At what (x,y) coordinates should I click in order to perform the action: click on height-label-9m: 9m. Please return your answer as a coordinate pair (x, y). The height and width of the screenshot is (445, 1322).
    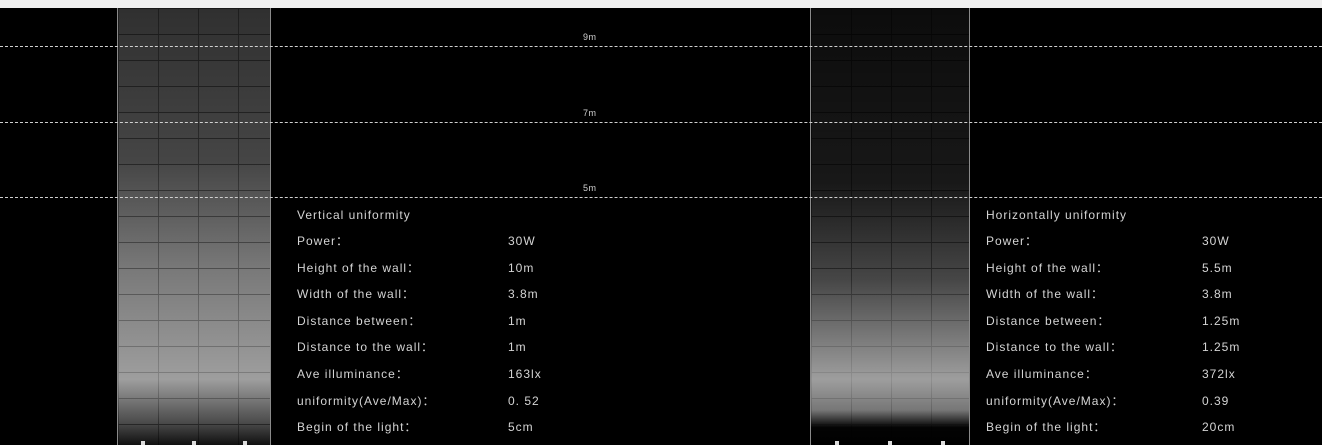
    Looking at the image, I should click on (590, 37).